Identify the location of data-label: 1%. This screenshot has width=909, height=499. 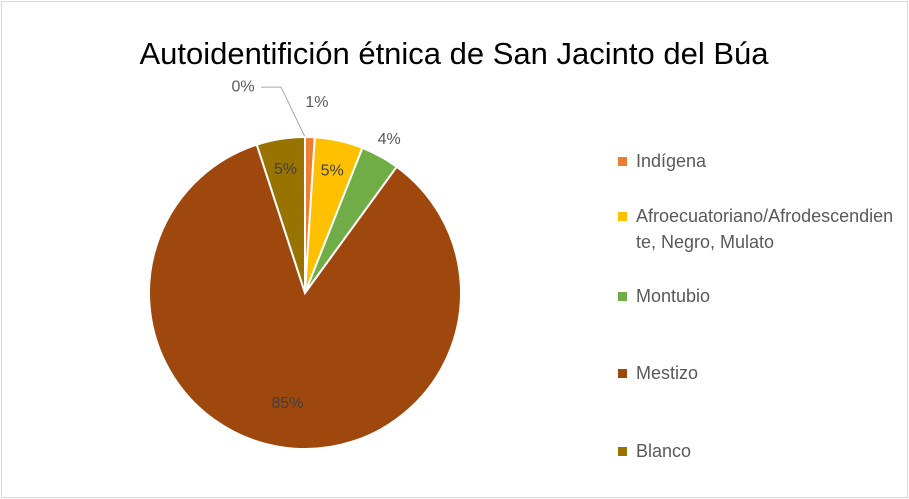
(316, 102).